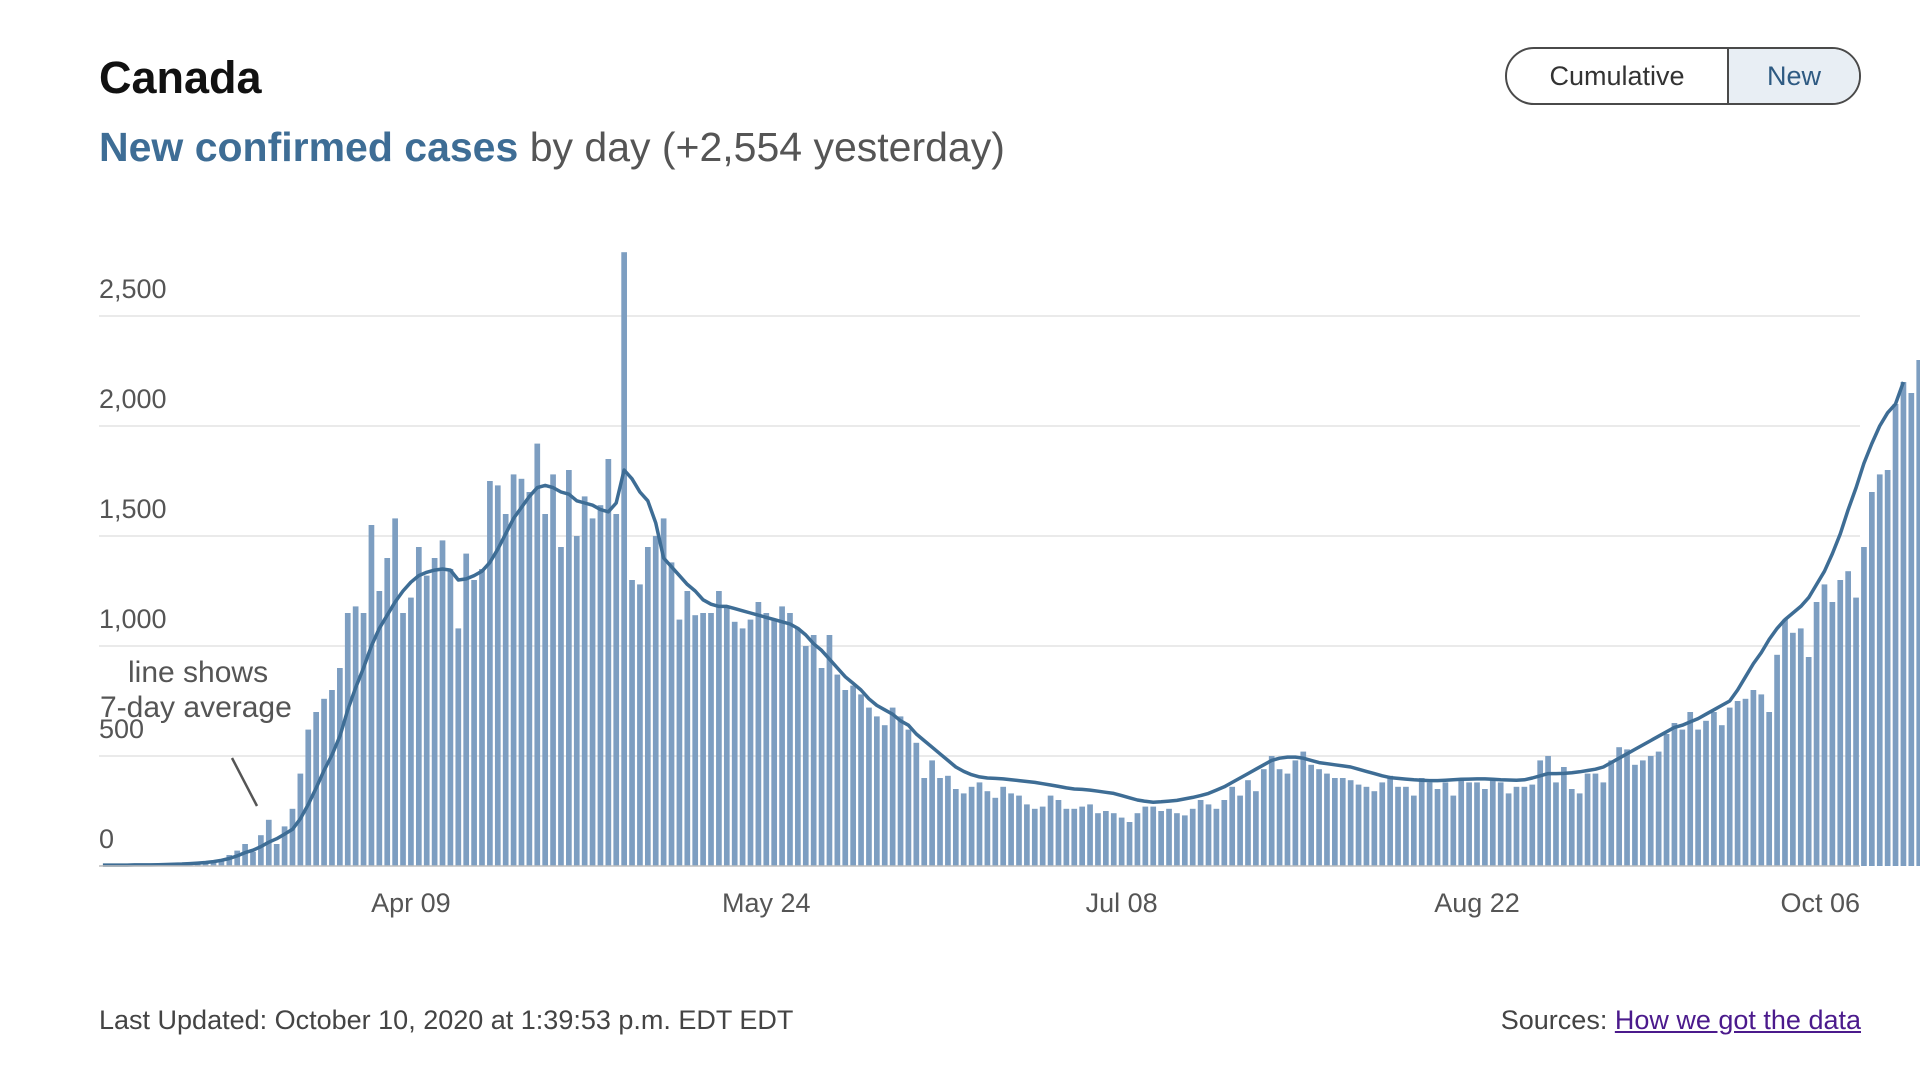  I want to click on x-tick-label: Jul 08, so click(1122, 903).